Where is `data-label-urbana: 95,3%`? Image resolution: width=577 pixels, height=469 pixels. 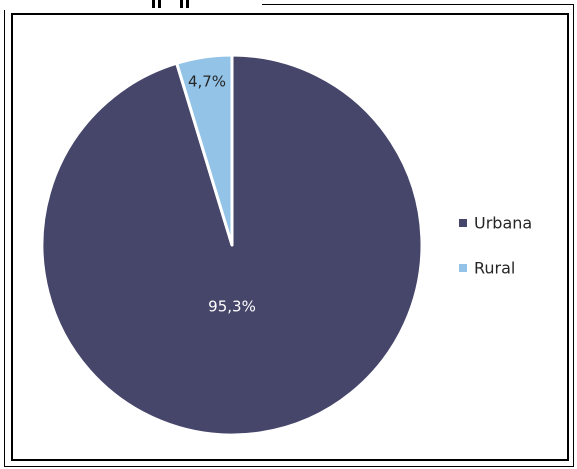 data-label-urbana: 95,3% is located at coordinates (232, 307).